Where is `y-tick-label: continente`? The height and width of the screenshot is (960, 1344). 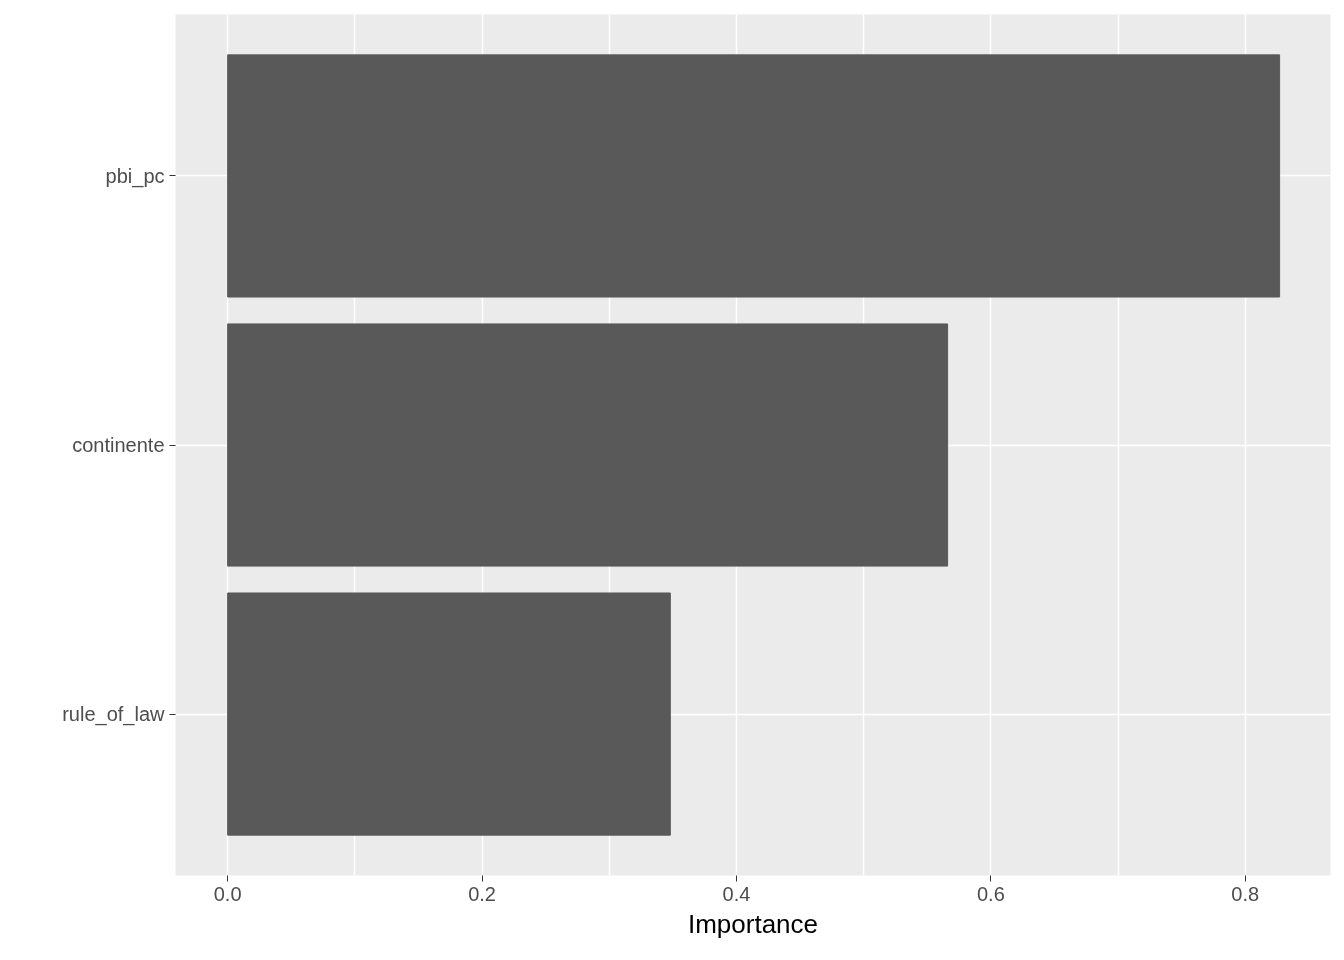
y-tick-label: continente is located at coordinates (118, 445).